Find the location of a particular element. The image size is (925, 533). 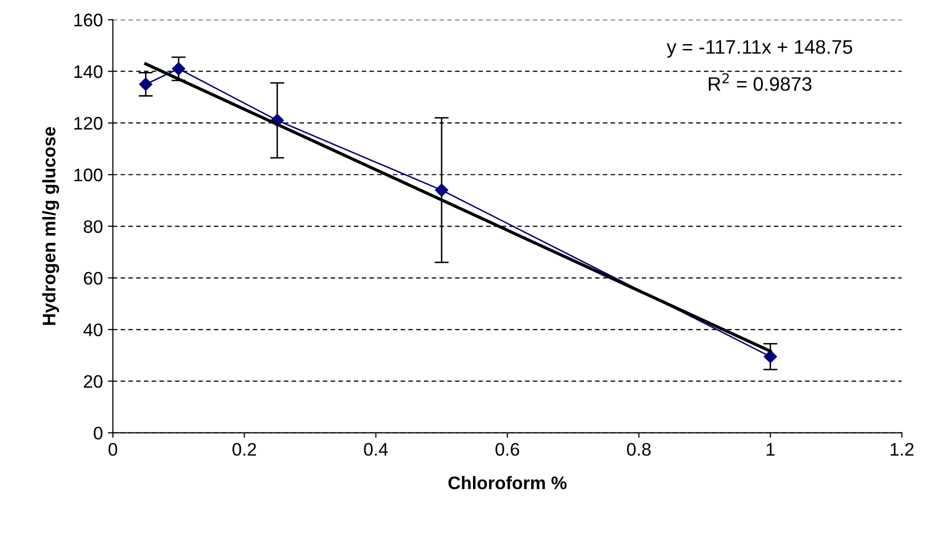

x-tick-label: 1.2 is located at coordinates (902, 449).